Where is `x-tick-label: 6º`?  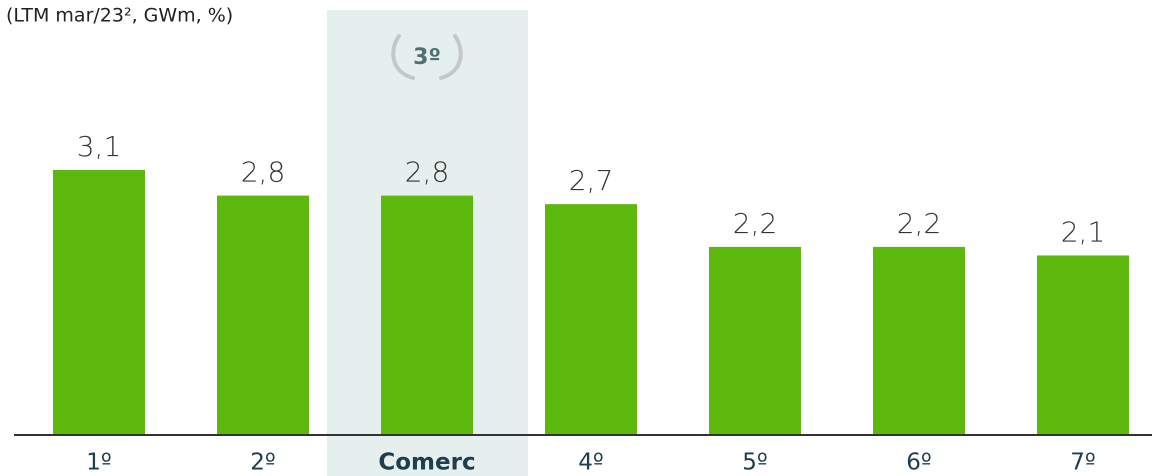 x-tick-label: 6º is located at coordinates (918, 463).